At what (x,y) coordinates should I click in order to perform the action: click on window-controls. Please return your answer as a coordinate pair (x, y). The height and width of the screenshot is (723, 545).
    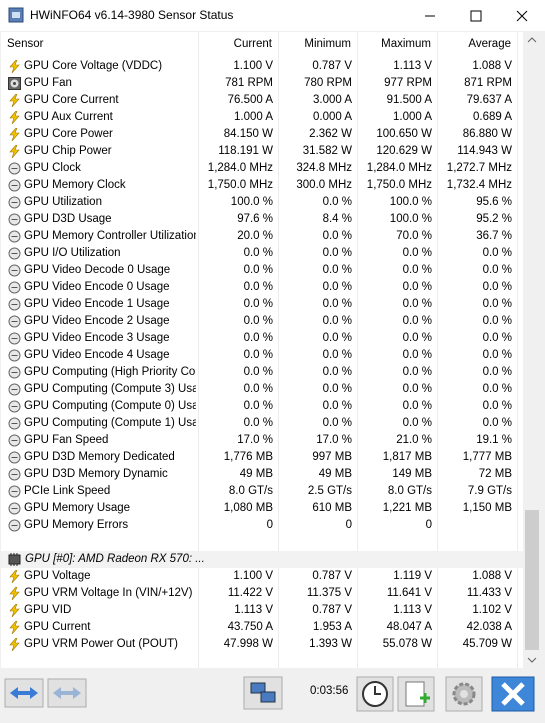
    Looking at the image, I should click on (477, 16).